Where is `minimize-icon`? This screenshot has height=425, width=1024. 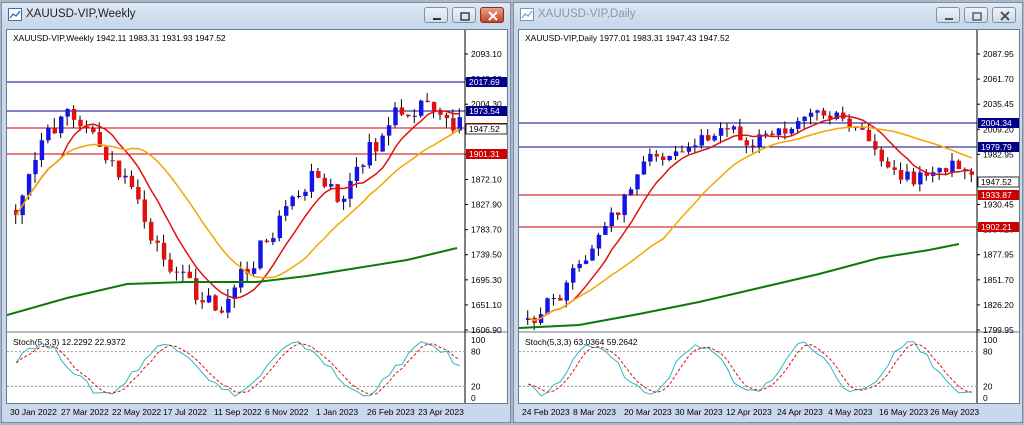 minimize-icon is located at coordinates (949, 19).